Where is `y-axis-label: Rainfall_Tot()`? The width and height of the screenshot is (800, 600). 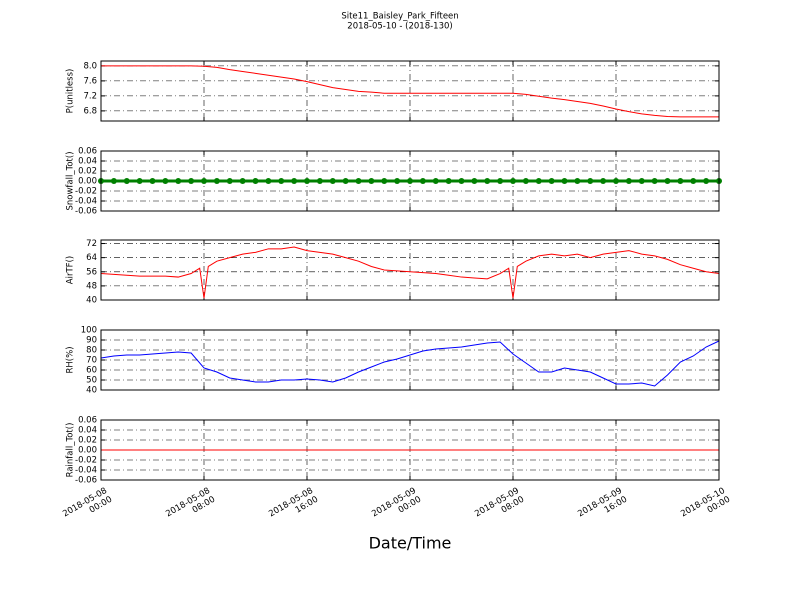 y-axis-label: Rainfall_Tot() is located at coordinates (71, 450).